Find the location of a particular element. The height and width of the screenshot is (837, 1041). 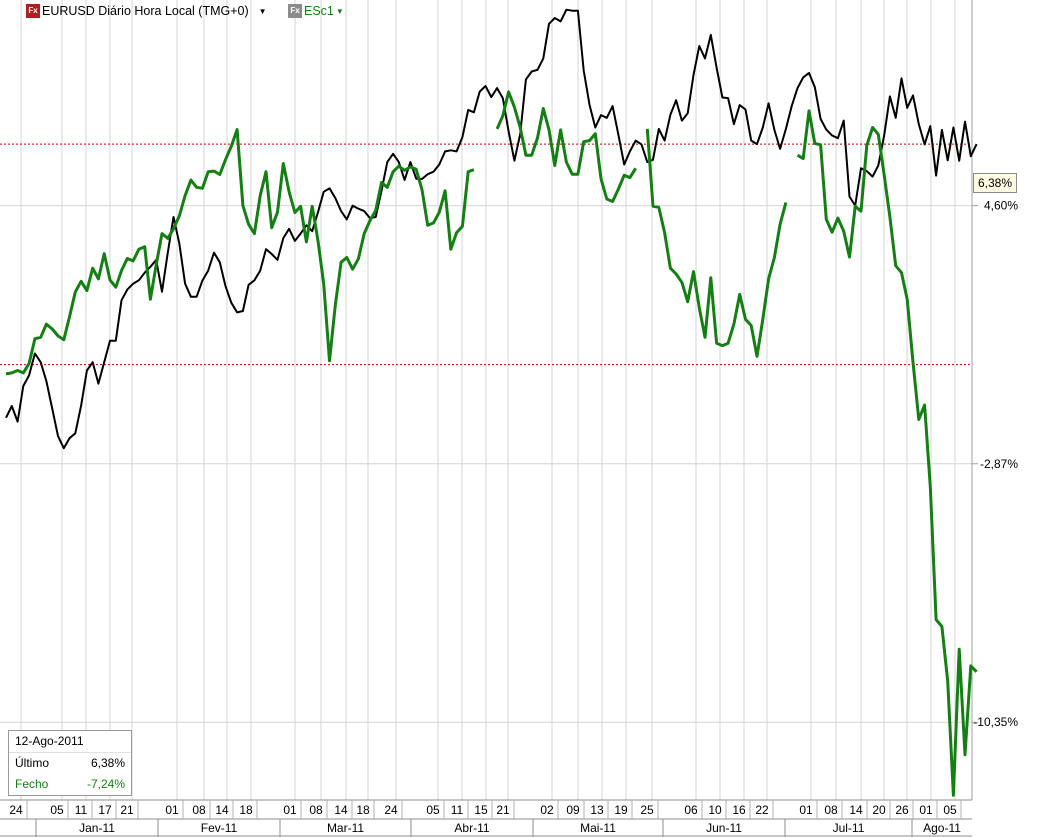

x-day-label: 19 is located at coordinates (621, 810).